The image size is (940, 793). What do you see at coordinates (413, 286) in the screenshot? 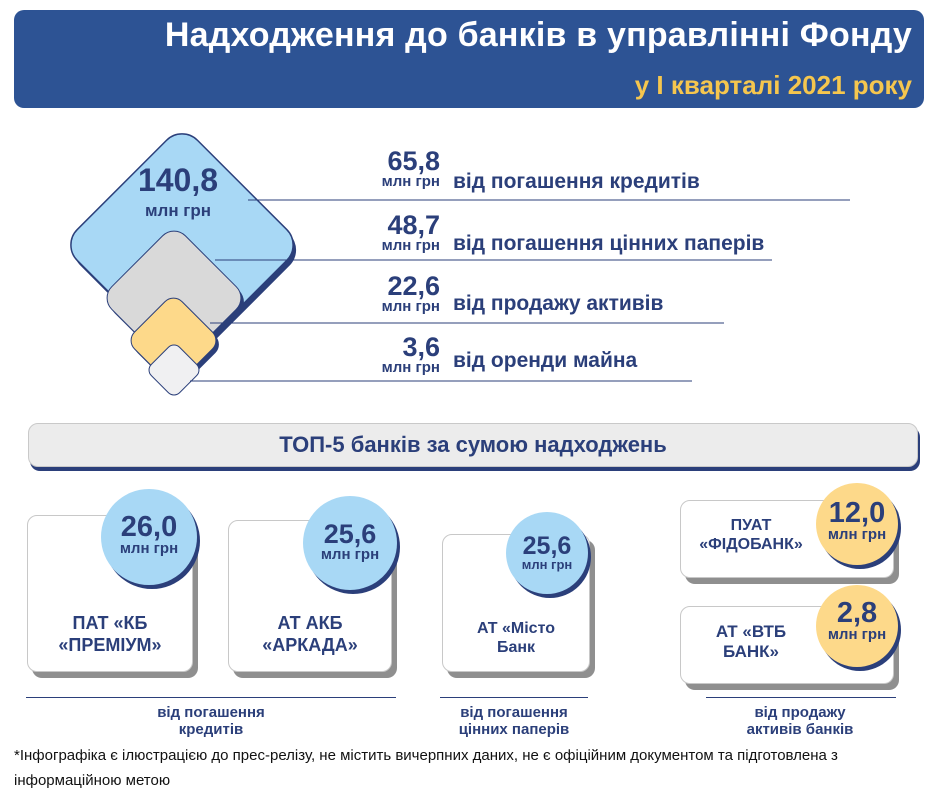
I see `category-value: 22,6` at bounding box center [413, 286].